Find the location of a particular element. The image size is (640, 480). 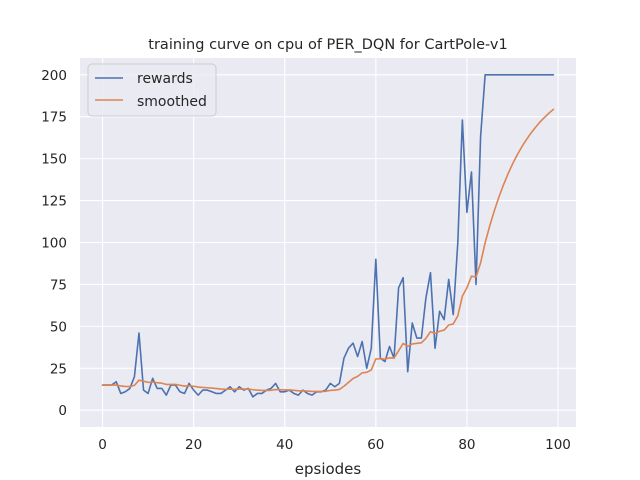

y-tick-label: 25 is located at coordinates (58, 369).